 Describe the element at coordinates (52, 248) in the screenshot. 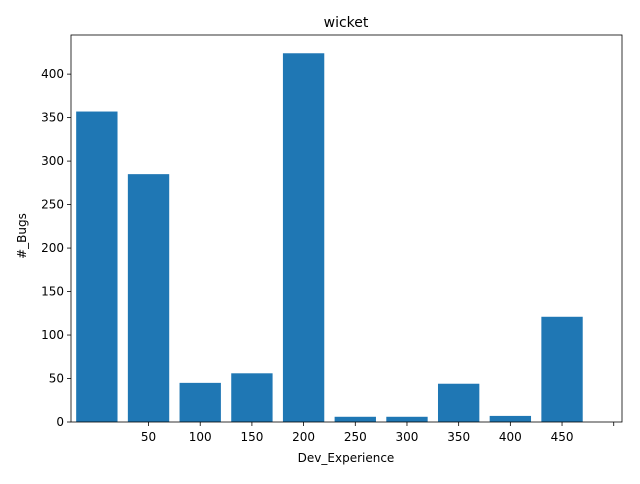

I see `y-tick-label: 200` at that location.